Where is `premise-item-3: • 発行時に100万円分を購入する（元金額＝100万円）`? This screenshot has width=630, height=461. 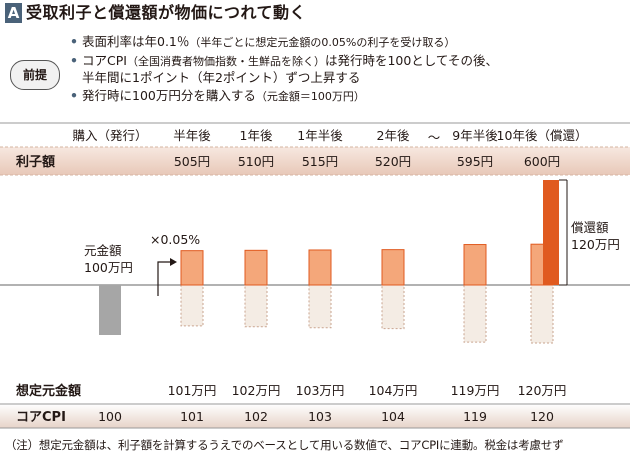
premise-item-3: • 発行時に100万円分を購入する（元金額＝100万円） is located at coordinates (284, 96).